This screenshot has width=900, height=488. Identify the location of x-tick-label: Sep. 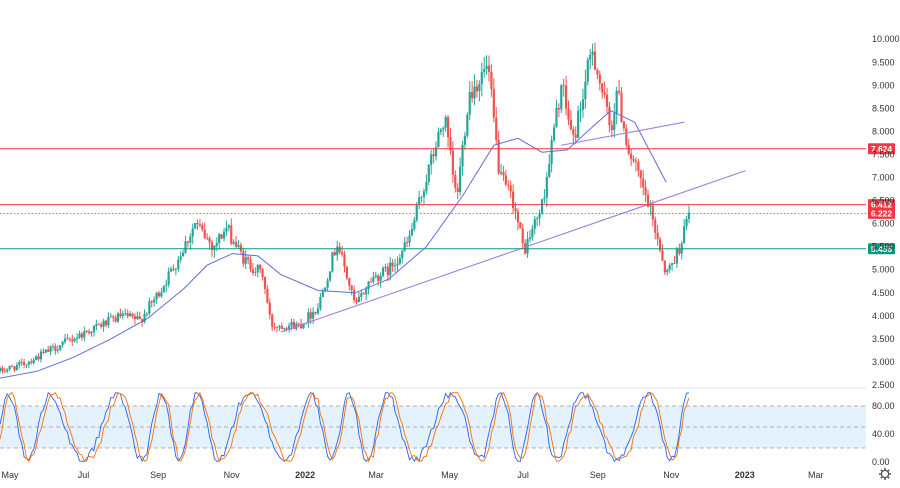
(598, 475).